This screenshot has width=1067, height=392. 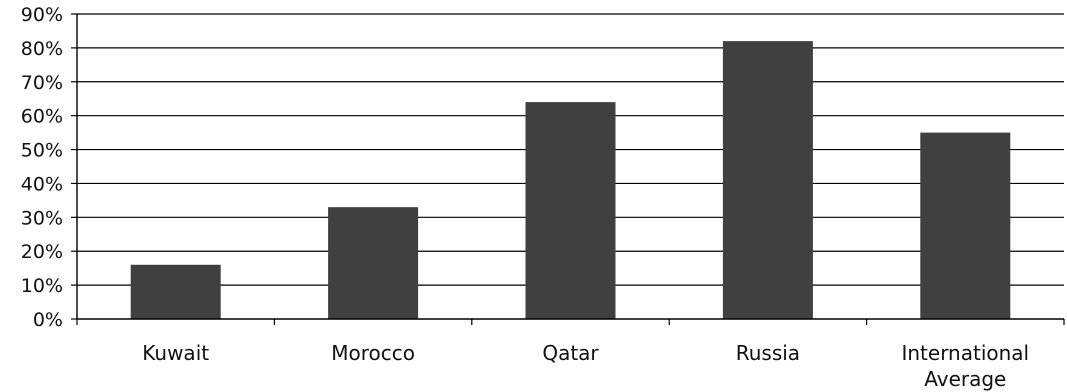 I want to click on x-category-label: Morocco, so click(x=373, y=353).